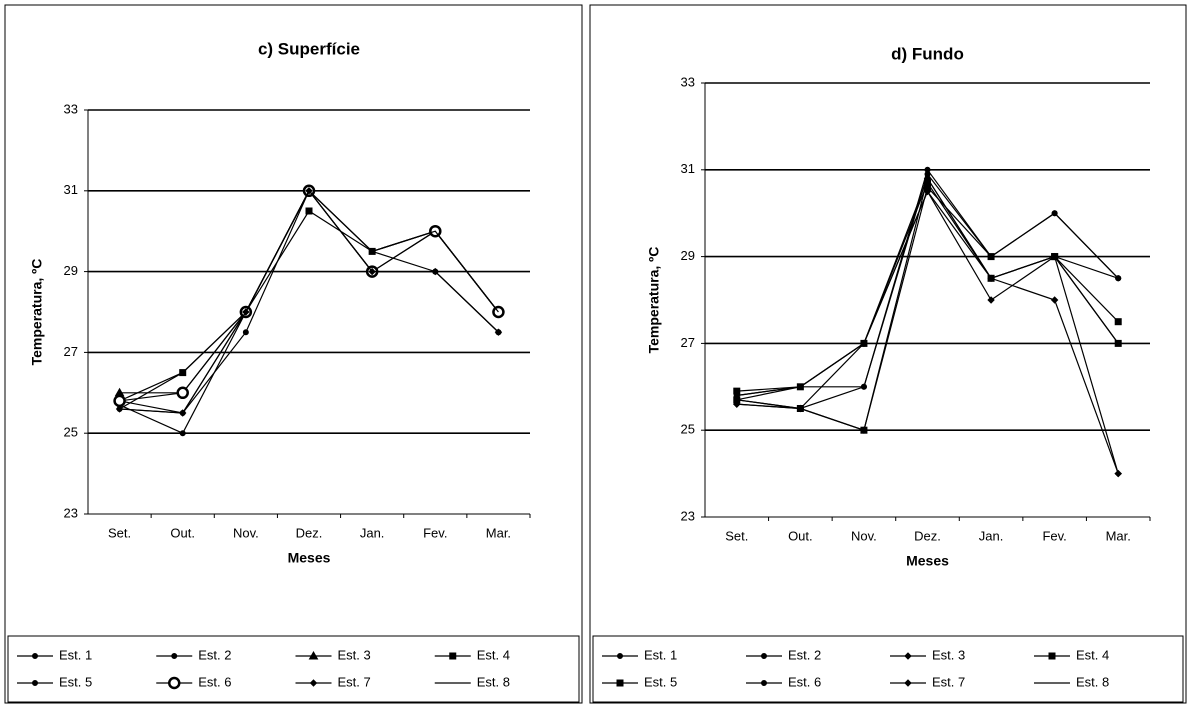  What do you see at coordinates (888, 669) in the screenshot?
I see `legend-box` at bounding box center [888, 669].